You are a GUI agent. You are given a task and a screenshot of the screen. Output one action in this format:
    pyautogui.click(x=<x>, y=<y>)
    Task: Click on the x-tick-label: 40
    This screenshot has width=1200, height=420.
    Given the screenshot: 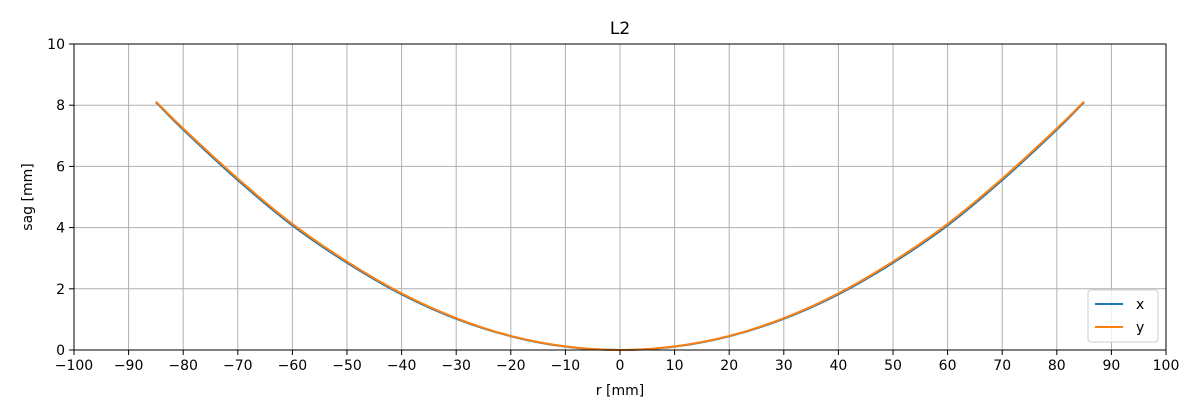 What is the action you would take?
    pyautogui.click(x=838, y=366)
    